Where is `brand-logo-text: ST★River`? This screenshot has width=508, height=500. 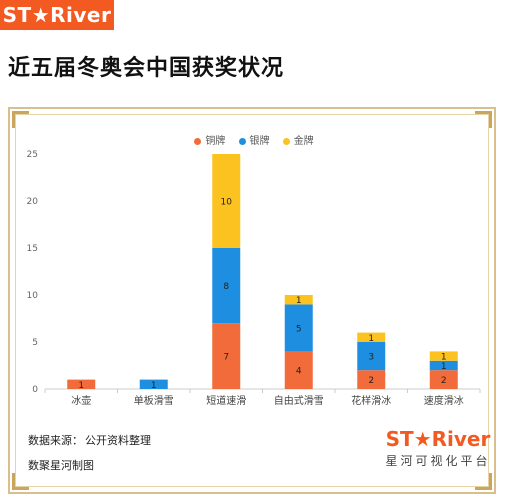 brand-logo-text: ST★River is located at coordinates (57, 15).